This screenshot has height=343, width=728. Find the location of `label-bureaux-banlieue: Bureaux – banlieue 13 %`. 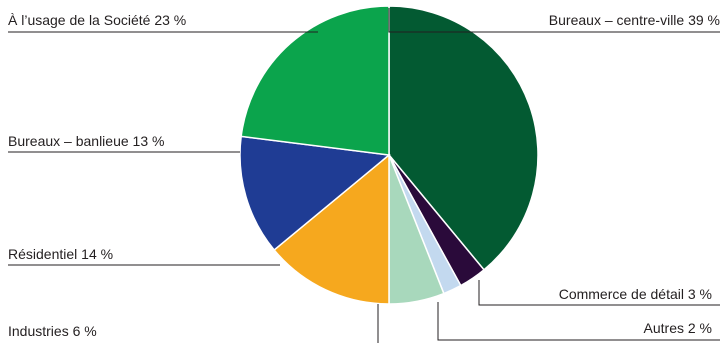

label-bureaux-banlieue: Bureaux – banlieue 13 % is located at coordinates (86, 141).